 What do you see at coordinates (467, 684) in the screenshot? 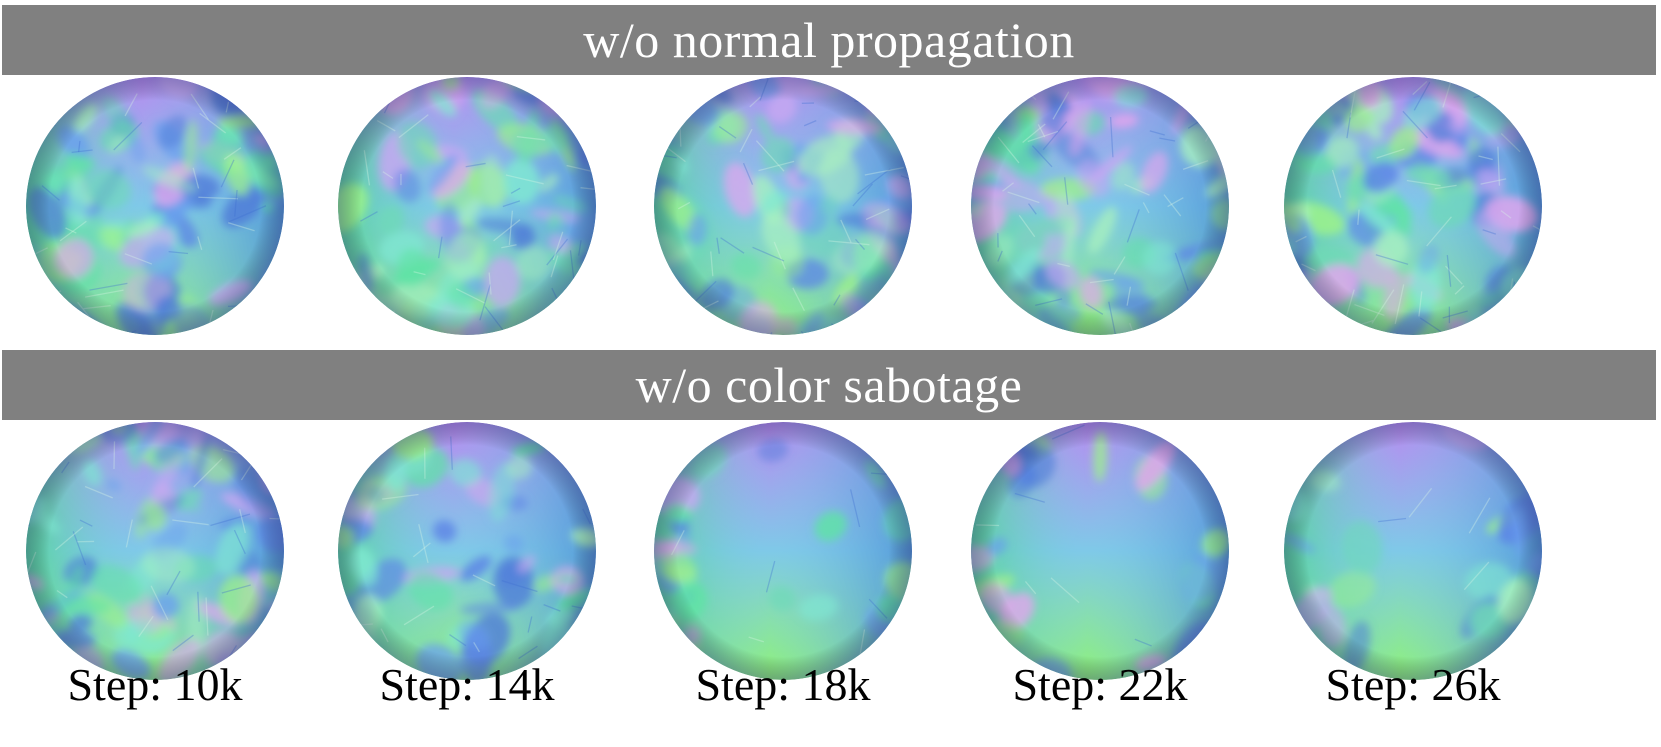
I see `step-label-14k: Step: 14k` at bounding box center [467, 684].